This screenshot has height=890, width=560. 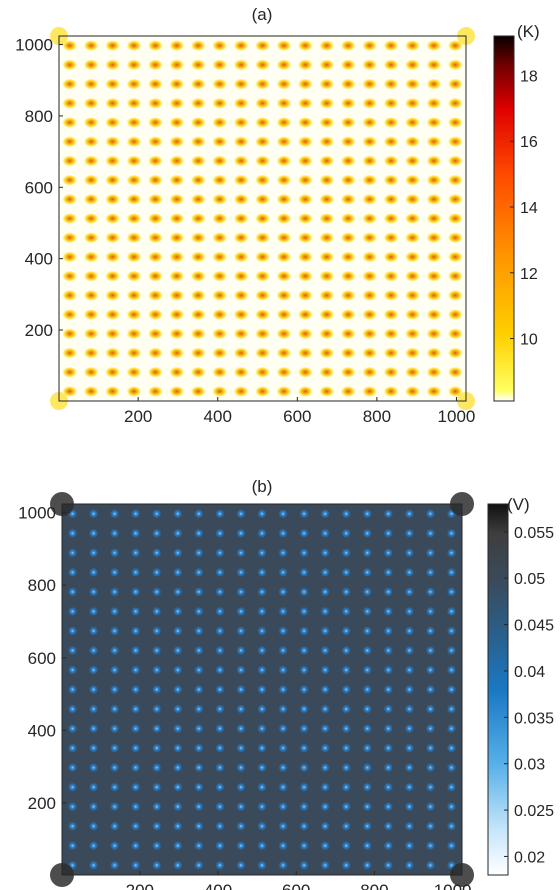 I want to click on x-tick-label: 400, so click(x=218, y=416).